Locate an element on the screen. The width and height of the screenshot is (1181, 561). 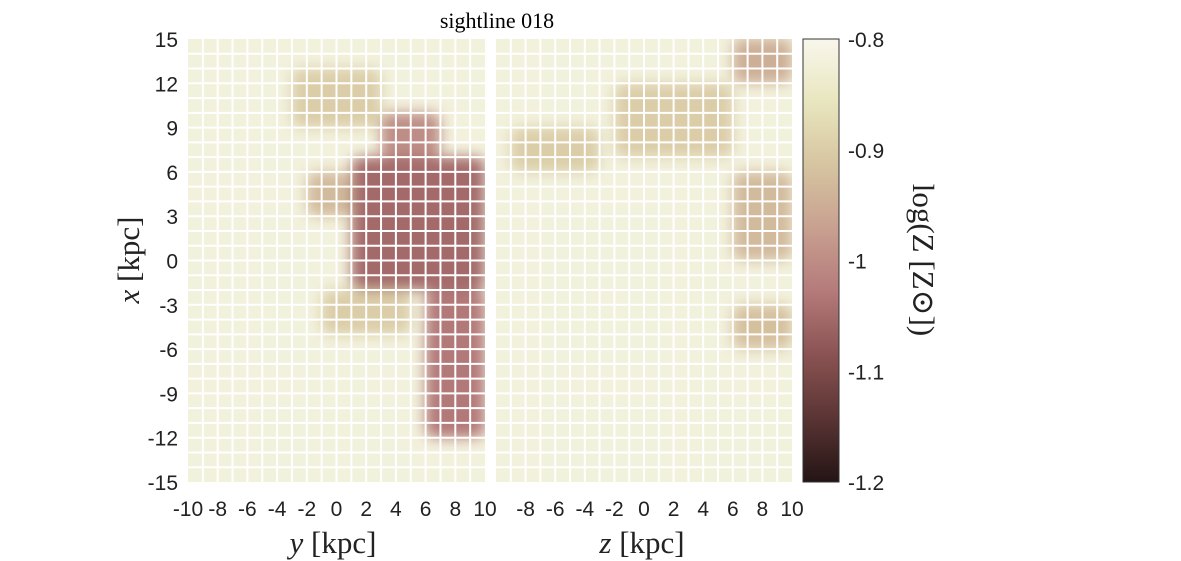
left-x-tick-label: -8 is located at coordinates (217, 509).